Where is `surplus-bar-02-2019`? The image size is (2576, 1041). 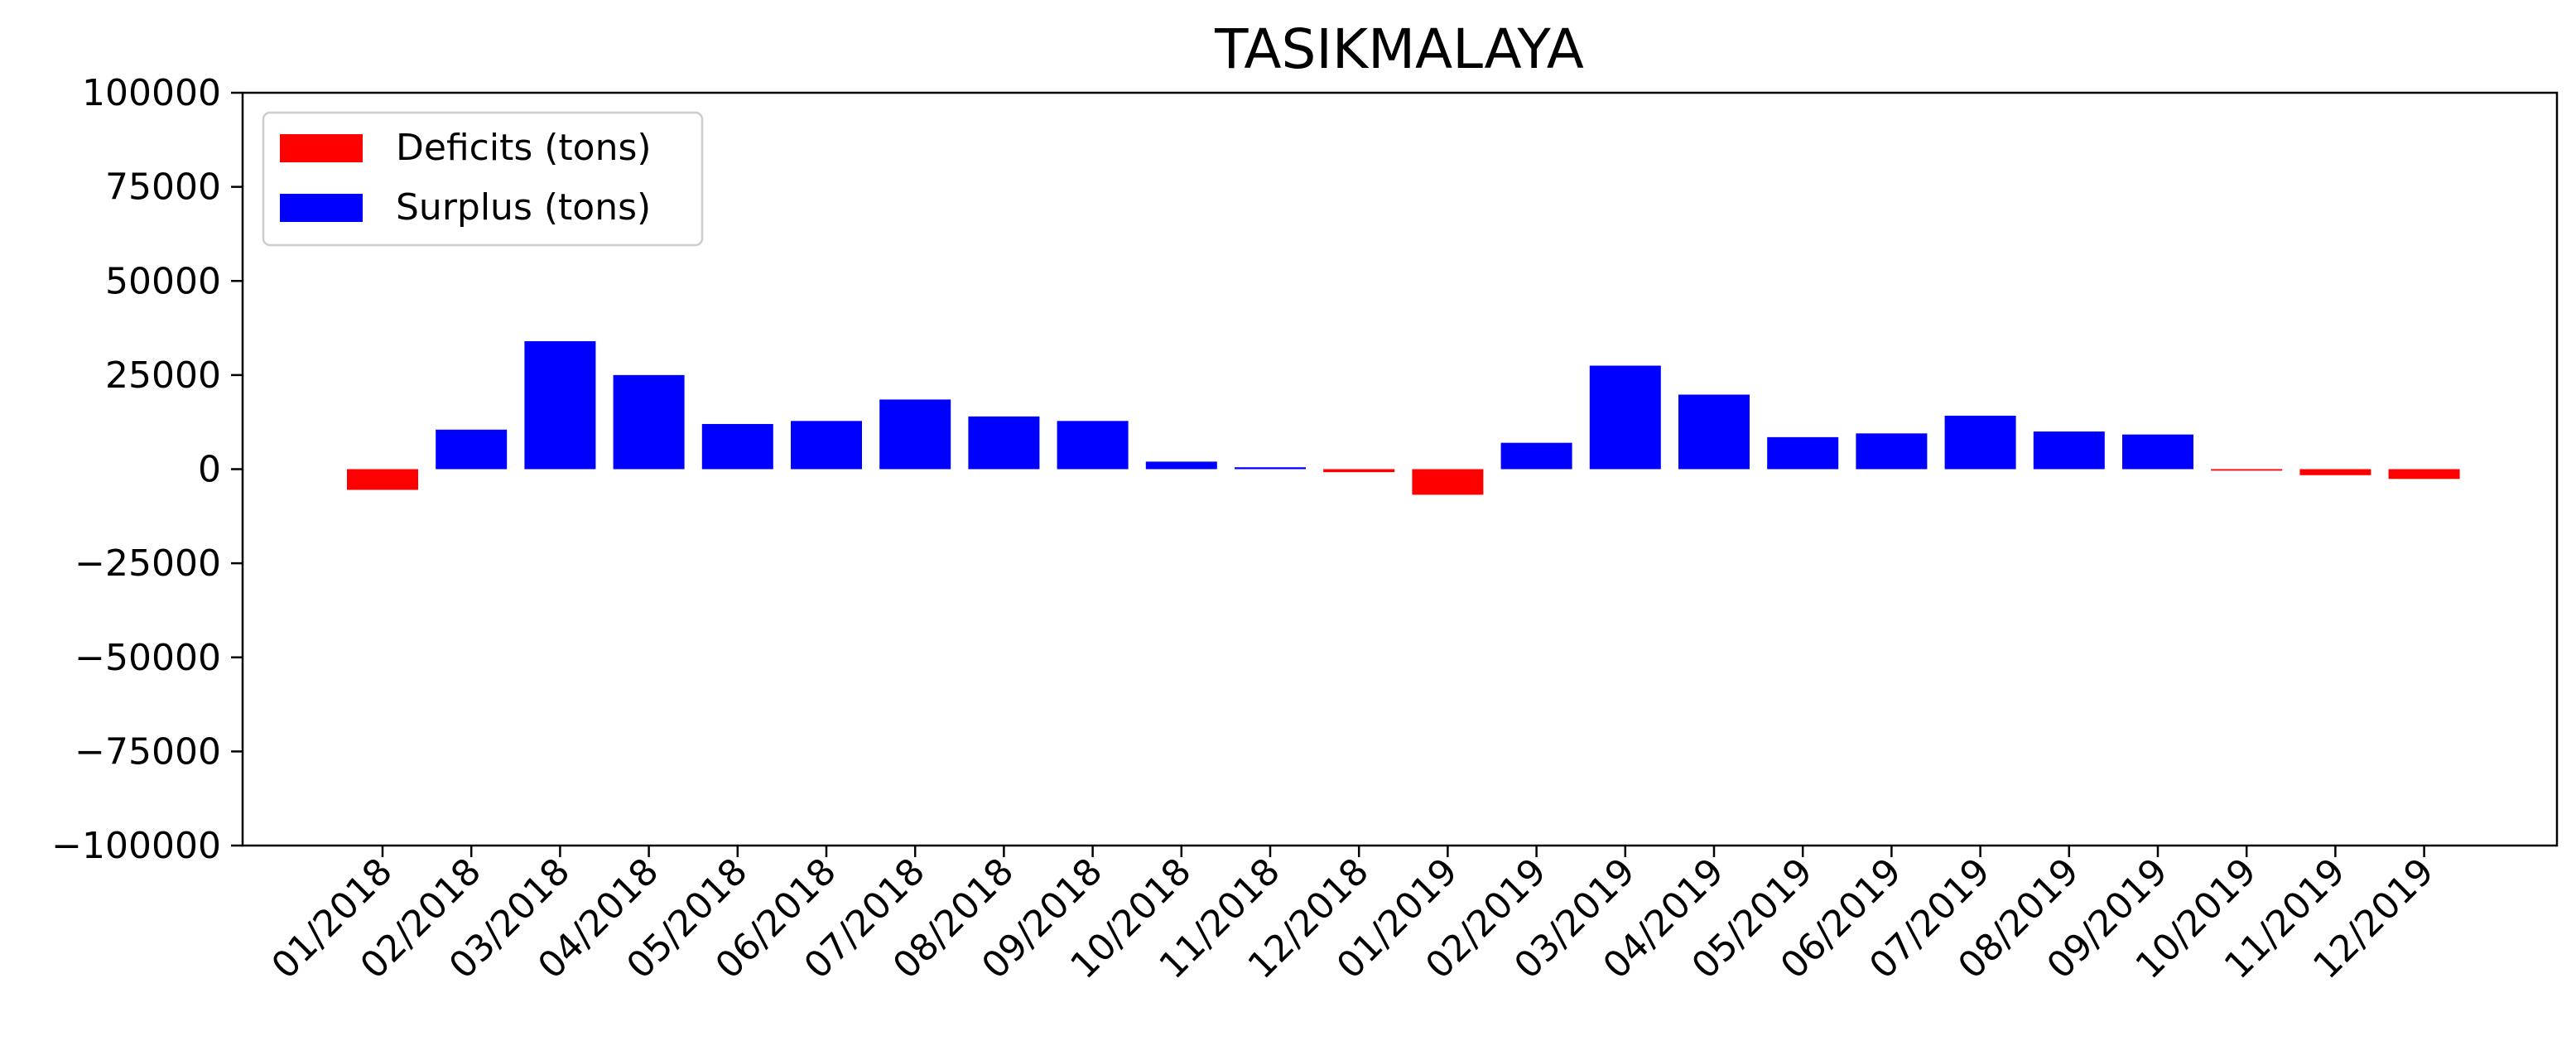 surplus-bar-02-2019 is located at coordinates (1536, 456).